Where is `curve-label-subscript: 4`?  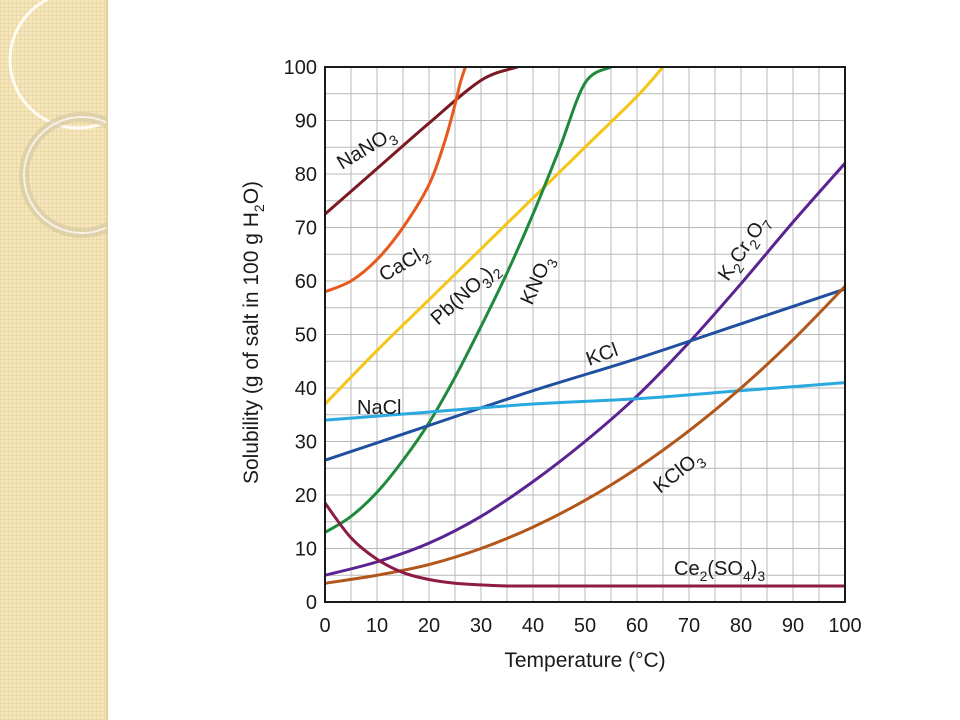 curve-label-subscript: 4 is located at coordinates (747, 576).